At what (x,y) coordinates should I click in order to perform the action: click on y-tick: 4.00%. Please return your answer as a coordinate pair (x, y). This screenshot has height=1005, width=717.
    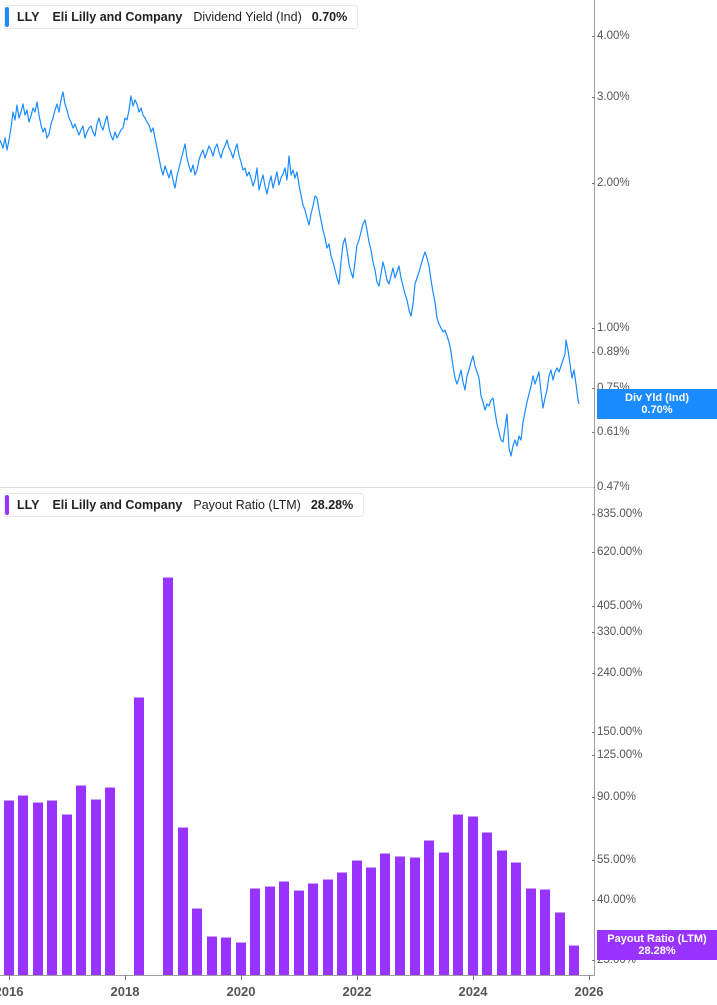
    Looking at the image, I should click on (611, 36).